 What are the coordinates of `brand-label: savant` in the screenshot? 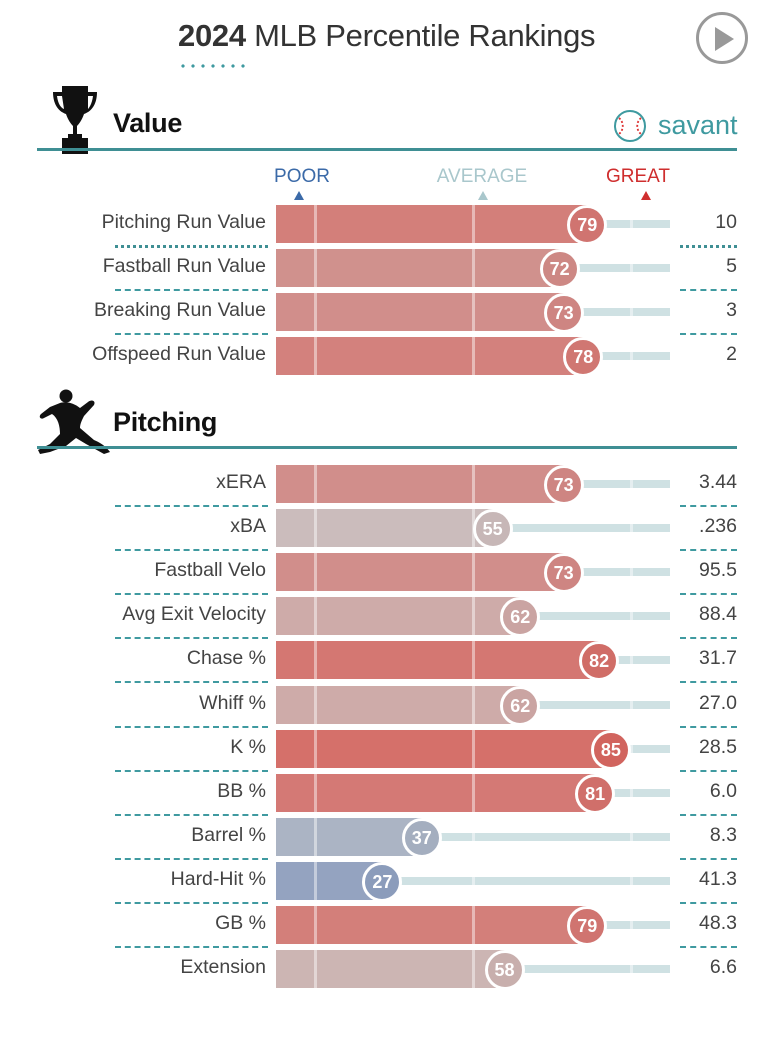 It's located at (698, 125).